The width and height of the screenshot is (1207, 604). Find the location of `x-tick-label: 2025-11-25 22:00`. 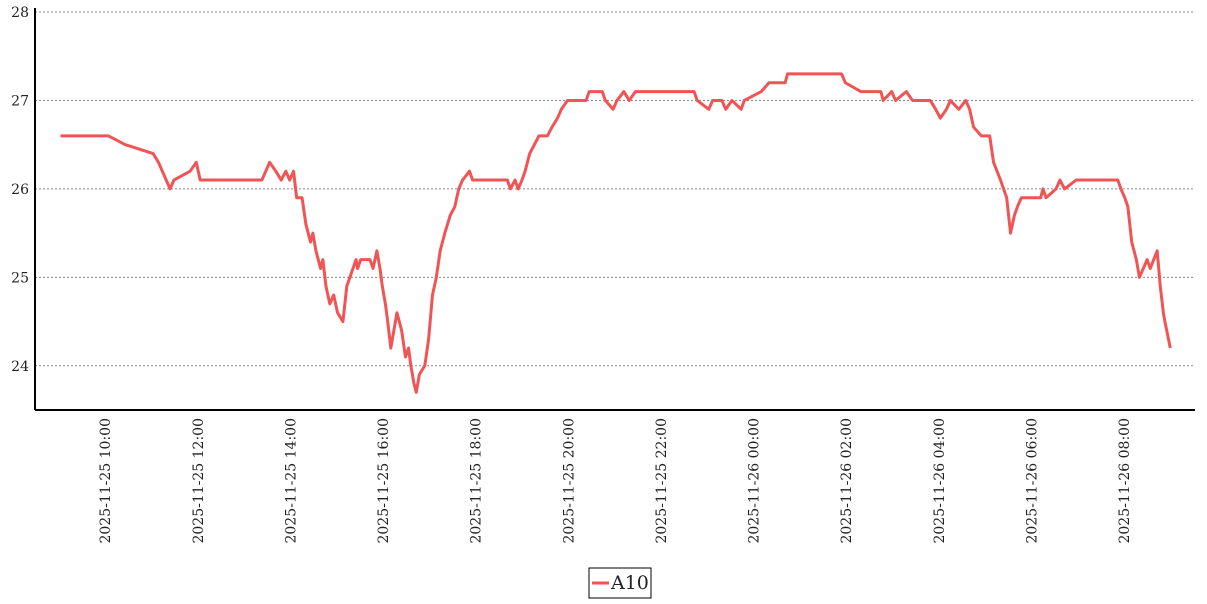

x-tick-label: 2025-11-25 22:00 is located at coordinates (662, 481).